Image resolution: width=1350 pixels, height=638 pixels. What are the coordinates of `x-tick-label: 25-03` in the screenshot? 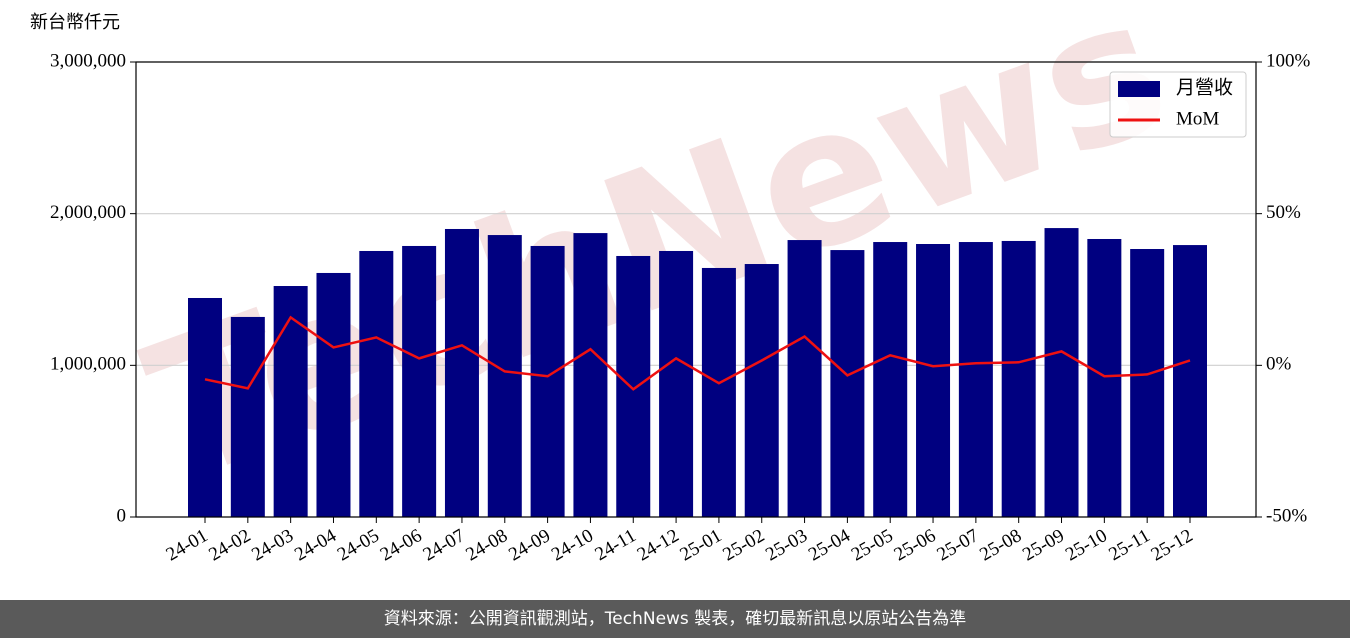 It's located at (786, 545).